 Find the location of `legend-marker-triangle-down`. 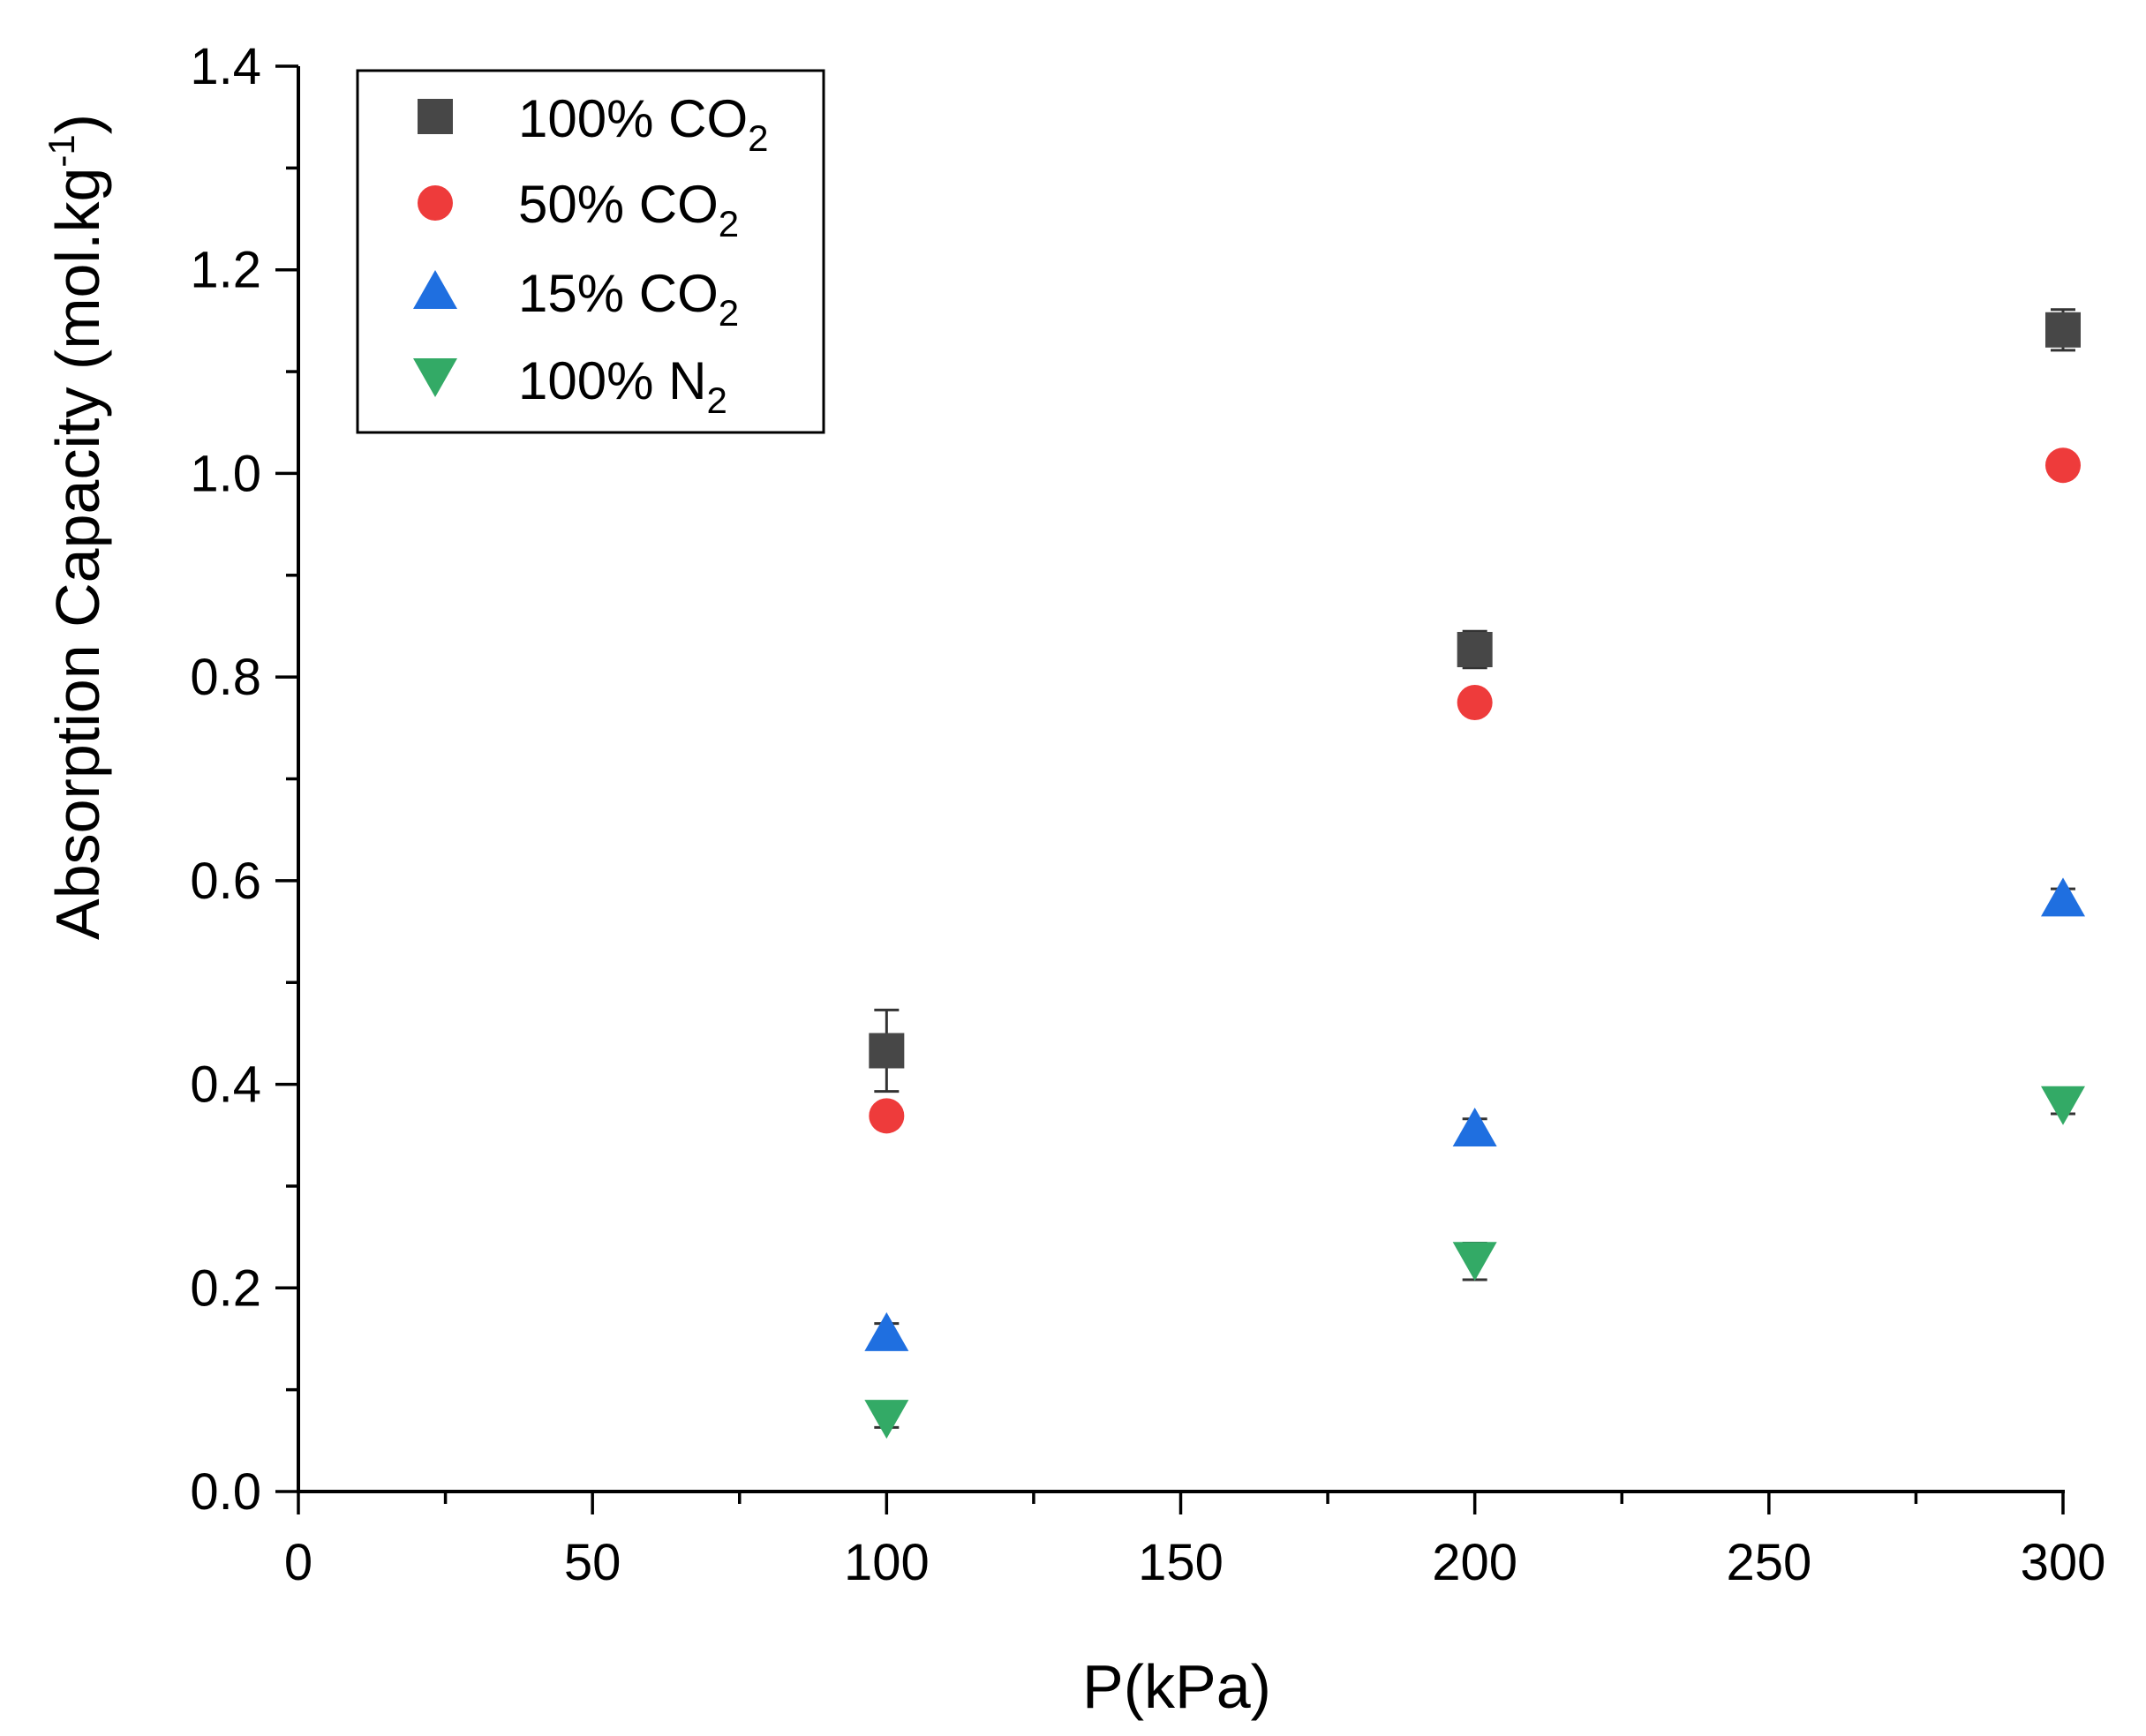

legend-marker-triangle-down is located at coordinates (435, 378).